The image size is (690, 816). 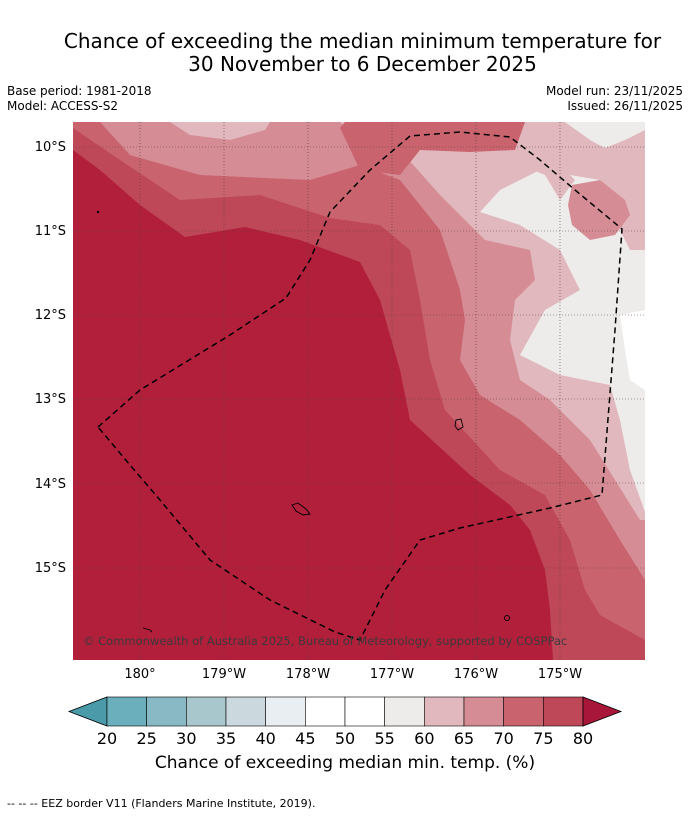 I want to click on colorbar-tick-75: 75, so click(x=543, y=738).